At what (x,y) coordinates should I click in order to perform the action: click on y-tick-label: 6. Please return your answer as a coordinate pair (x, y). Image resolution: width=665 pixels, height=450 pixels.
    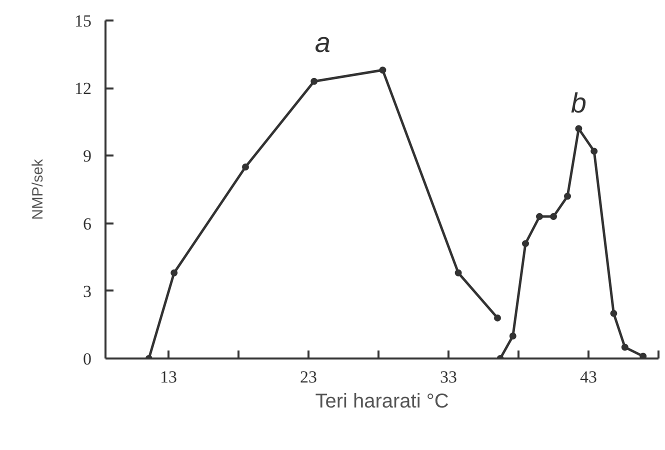
    Looking at the image, I should click on (87, 224).